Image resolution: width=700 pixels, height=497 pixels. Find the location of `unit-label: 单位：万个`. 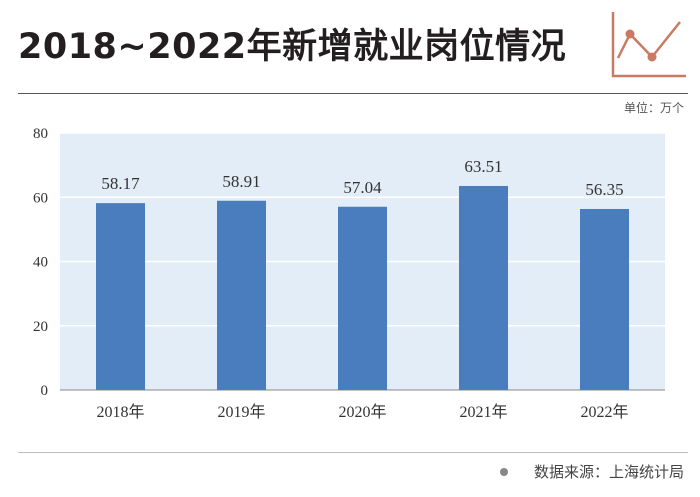

unit-label: 单位：万个 is located at coordinates (653, 108).